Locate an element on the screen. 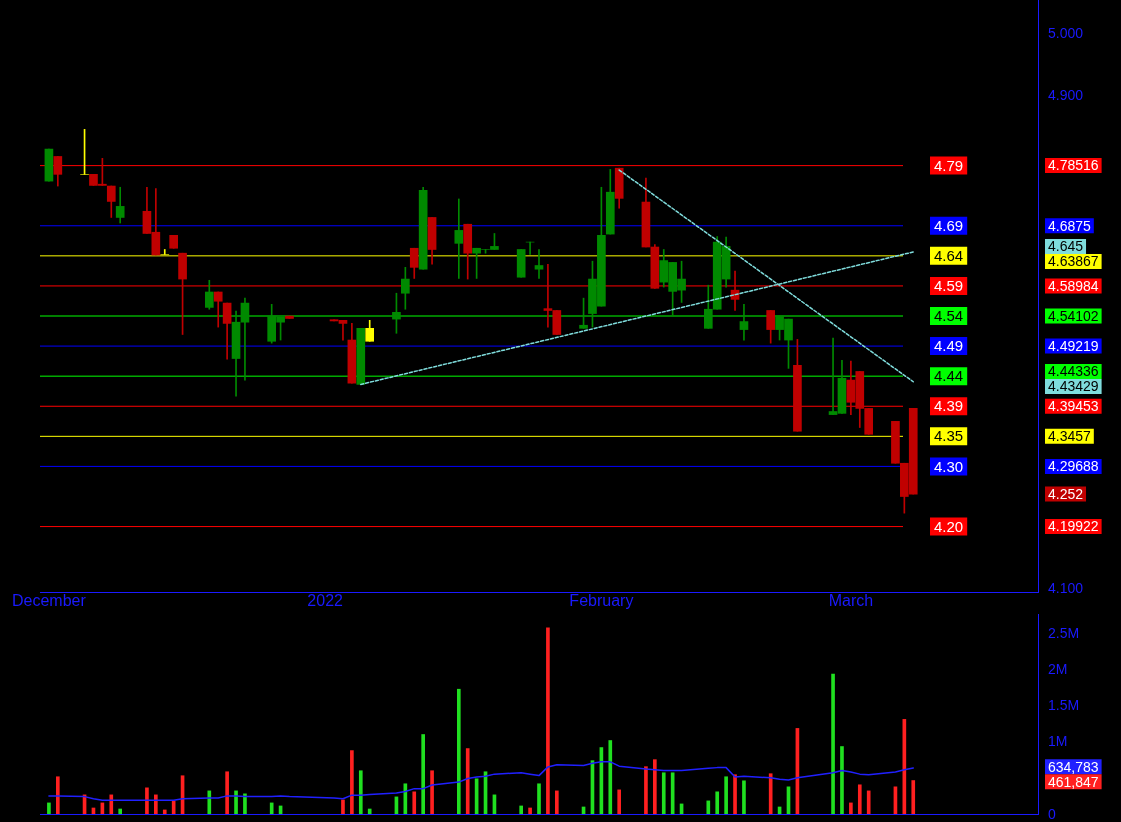  y-tick-label: 2.5M is located at coordinates (1064, 632).